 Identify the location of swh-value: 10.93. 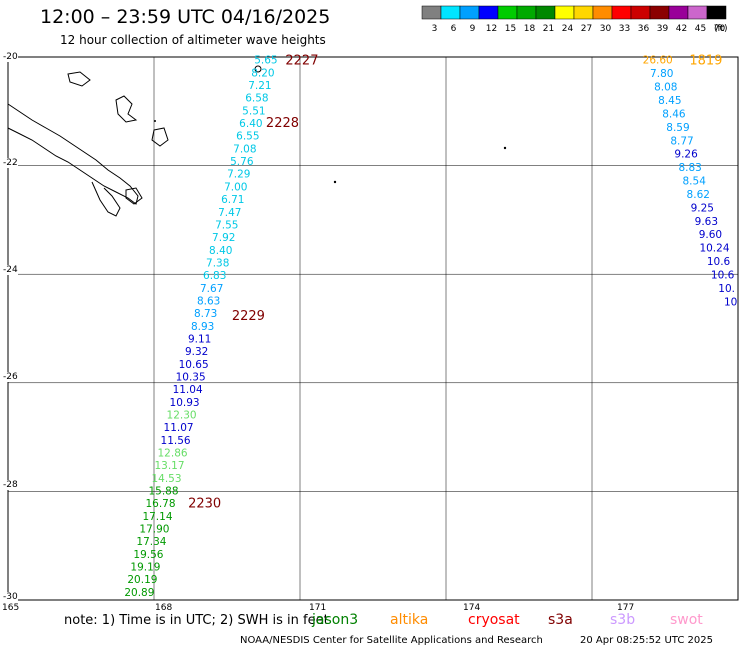
(185, 403).